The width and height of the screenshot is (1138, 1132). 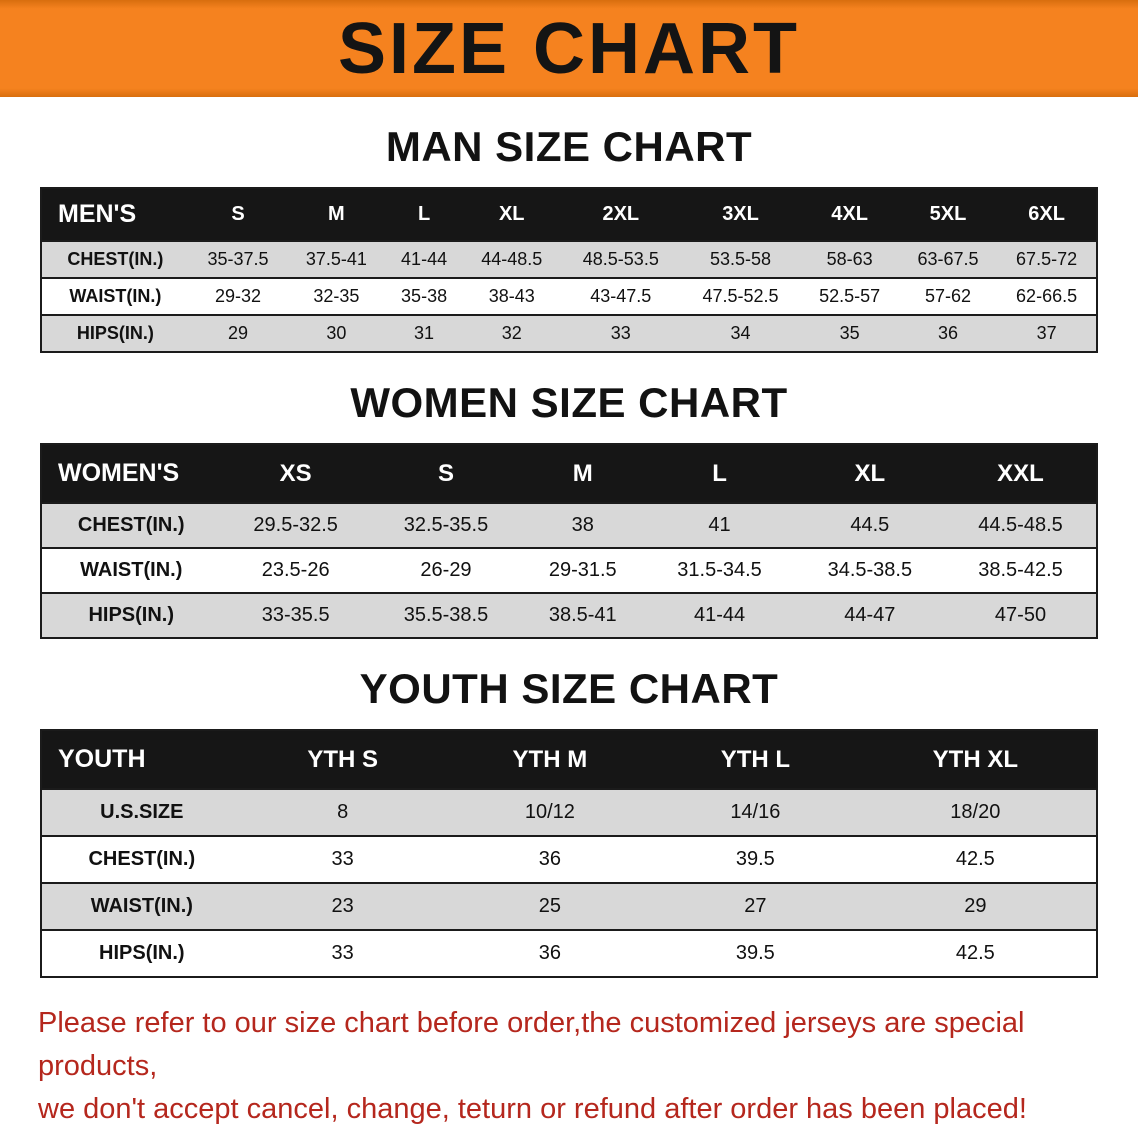 I want to click on table-row: HIPS(IN.) 29 30 31 32 33 34 35 36 37, so click(x=569, y=333).